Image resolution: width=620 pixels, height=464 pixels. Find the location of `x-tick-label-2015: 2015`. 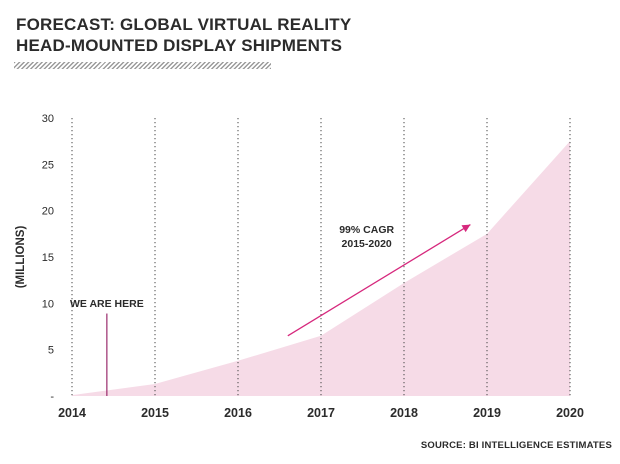

x-tick-label-2015: 2015 is located at coordinates (155, 413).